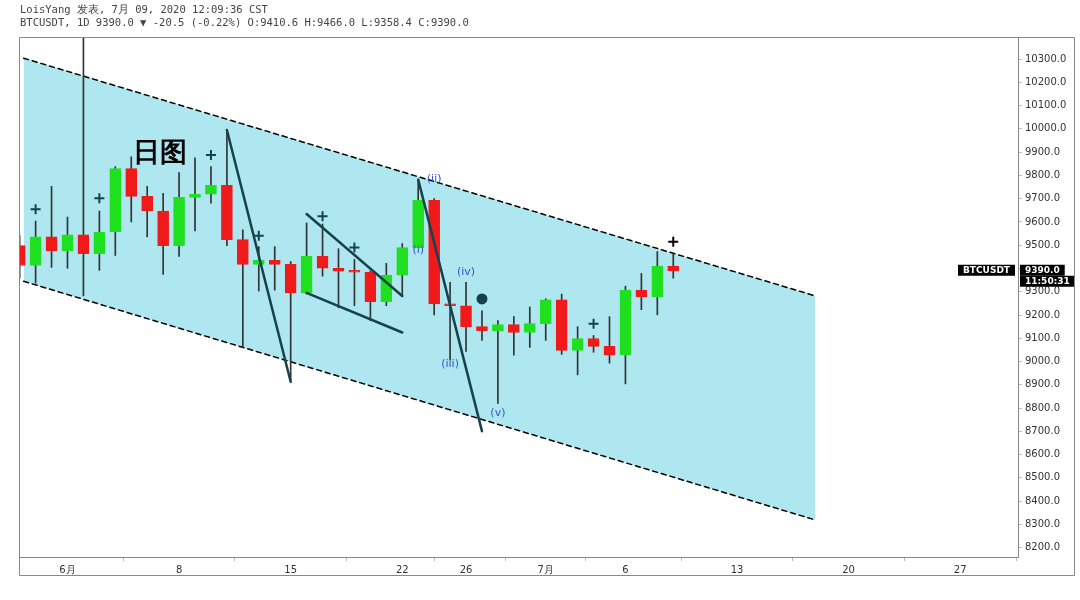 This screenshot has height=600, width=1080. I want to click on text: 9390.0, so click(1042, 269).